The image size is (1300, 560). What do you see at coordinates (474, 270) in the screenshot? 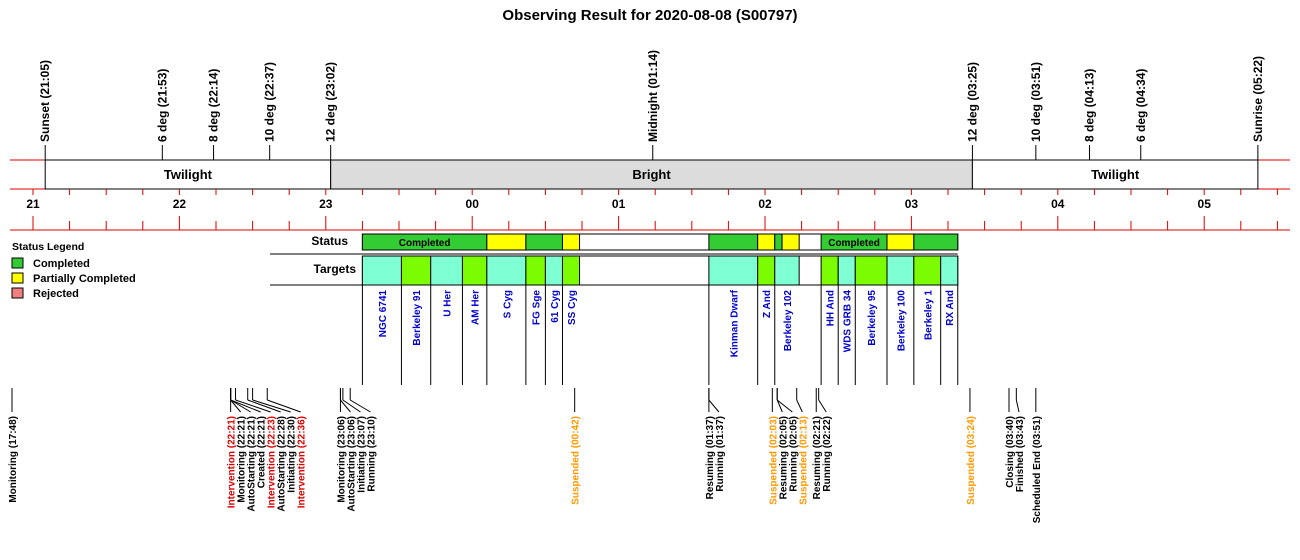
I see `target-block-am-her` at bounding box center [474, 270].